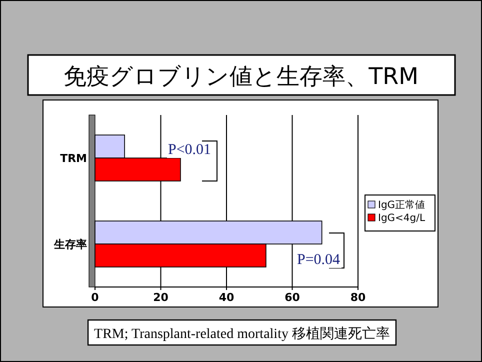 The height and width of the screenshot is (362, 482). What do you see at coordinates (292, 297) in the screenshot?
I see `x-tick-label: 60` at bounding box center [292, 297].